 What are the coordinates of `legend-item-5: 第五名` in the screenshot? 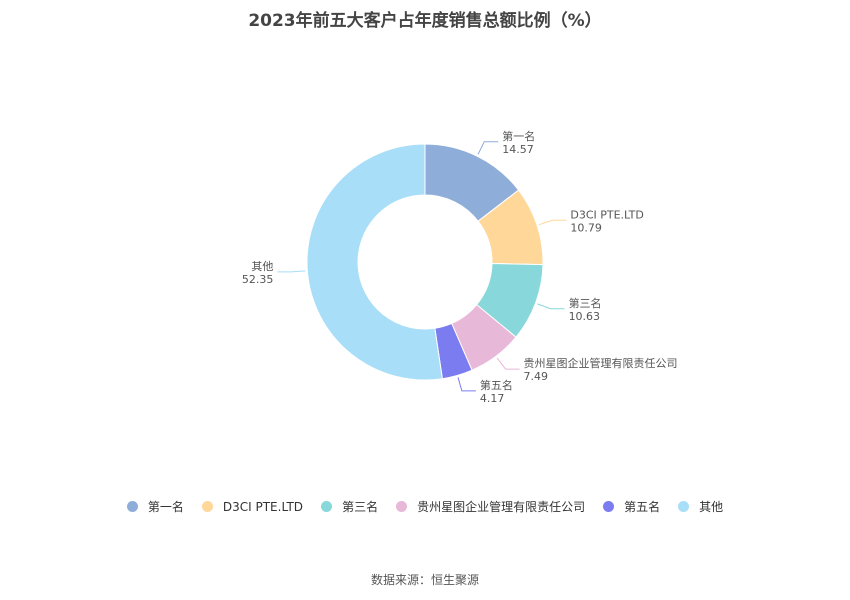 It's located at (631, 506).